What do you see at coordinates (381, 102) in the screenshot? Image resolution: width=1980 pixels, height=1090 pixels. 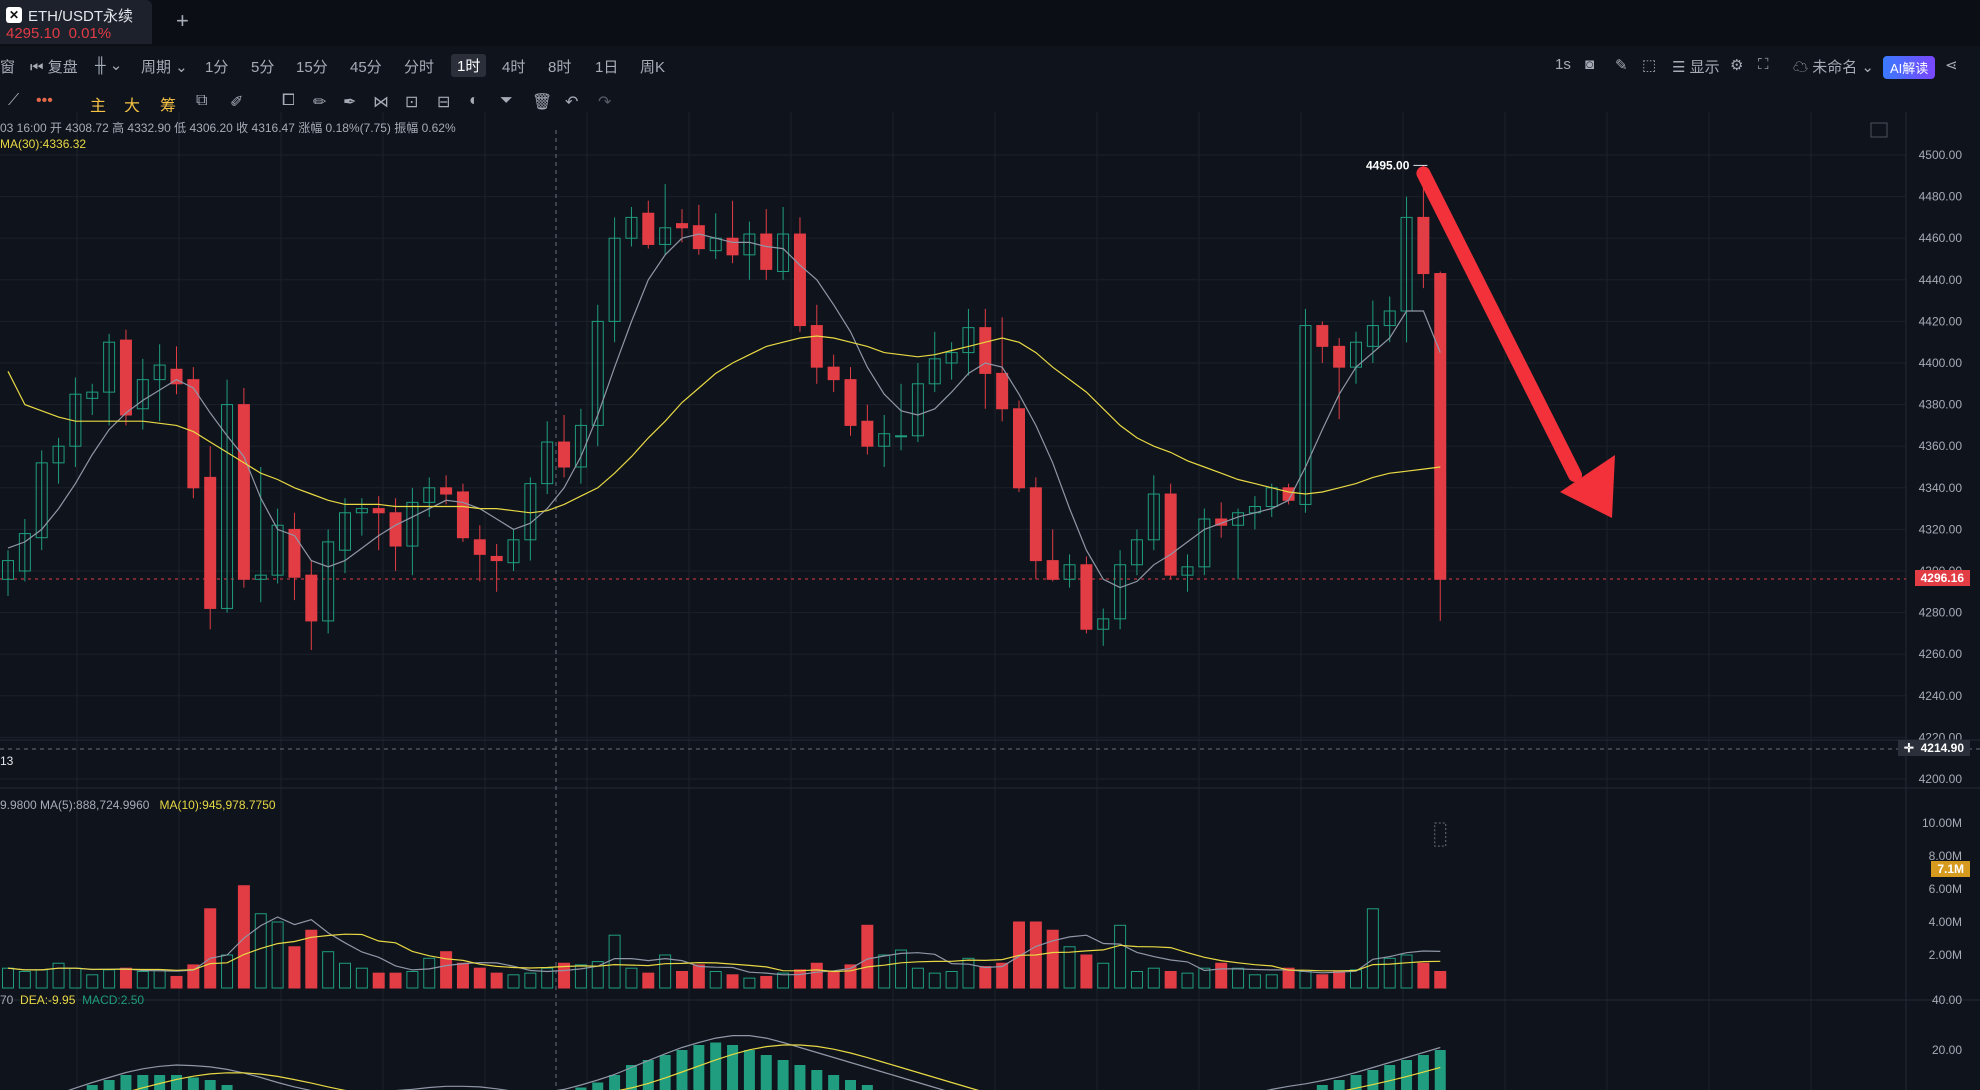 I see `pattern-icon: ⋈` at bounding box center [381, 102].